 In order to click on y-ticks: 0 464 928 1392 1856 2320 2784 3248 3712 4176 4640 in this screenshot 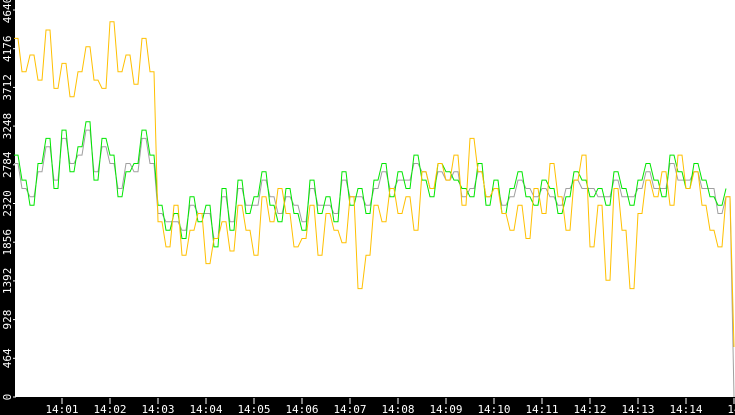, I will do `click(8, 200)`.